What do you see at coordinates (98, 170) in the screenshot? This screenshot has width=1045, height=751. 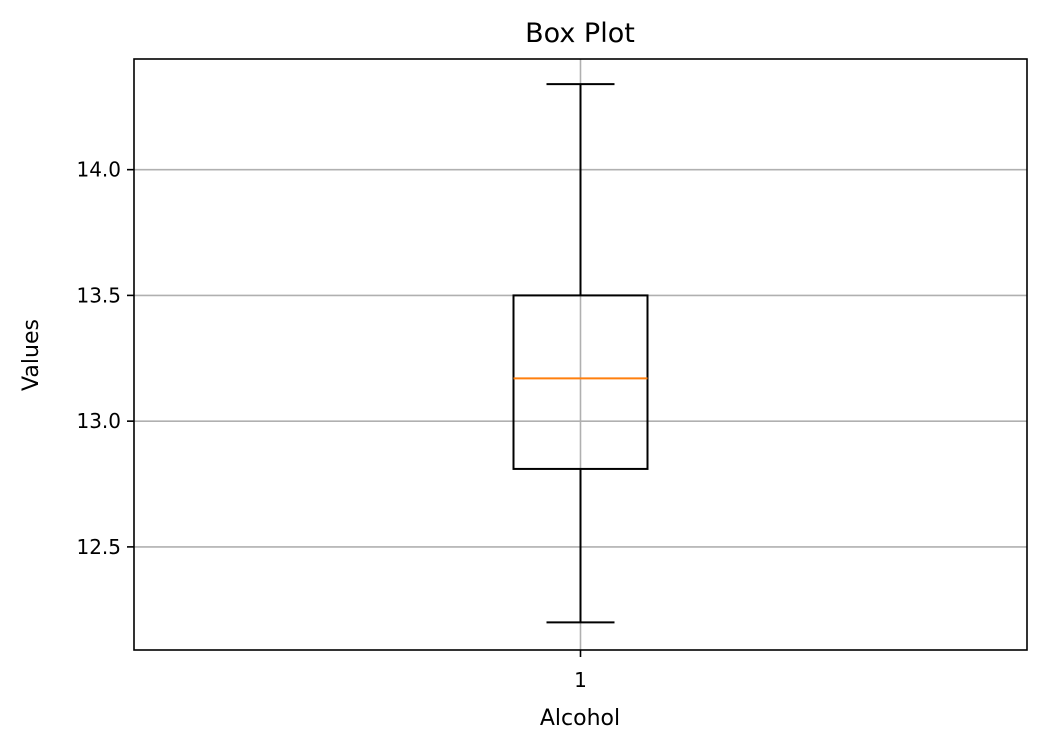 I see `y-tick-label: 14.0` at bounding box center [98, 170].